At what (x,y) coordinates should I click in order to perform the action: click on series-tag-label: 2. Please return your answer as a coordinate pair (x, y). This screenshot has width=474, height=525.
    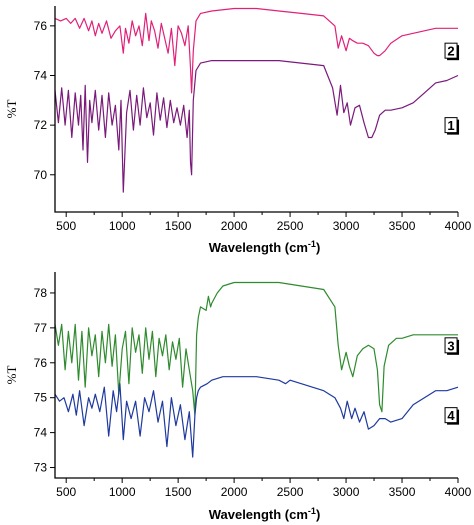
    Looking at the image, I should click on (450, 51).